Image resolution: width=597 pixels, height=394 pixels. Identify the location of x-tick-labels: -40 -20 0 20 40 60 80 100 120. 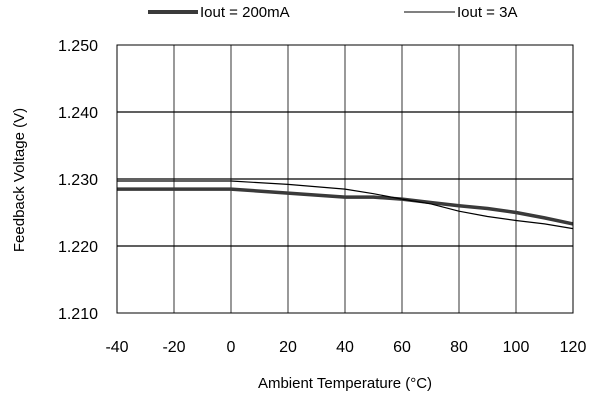
(345, 347).